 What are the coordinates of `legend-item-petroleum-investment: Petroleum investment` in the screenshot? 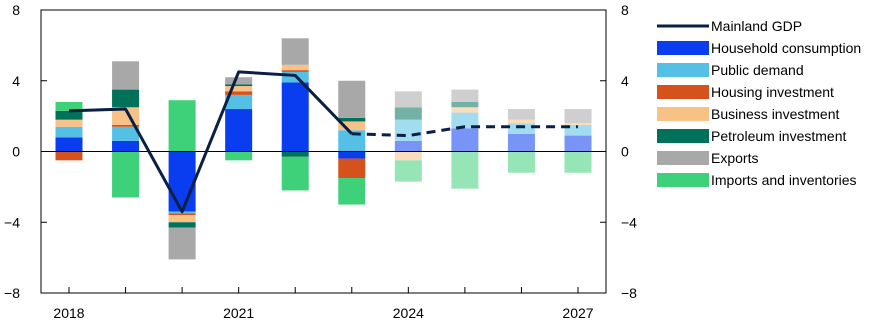 It's located at (752, 136).